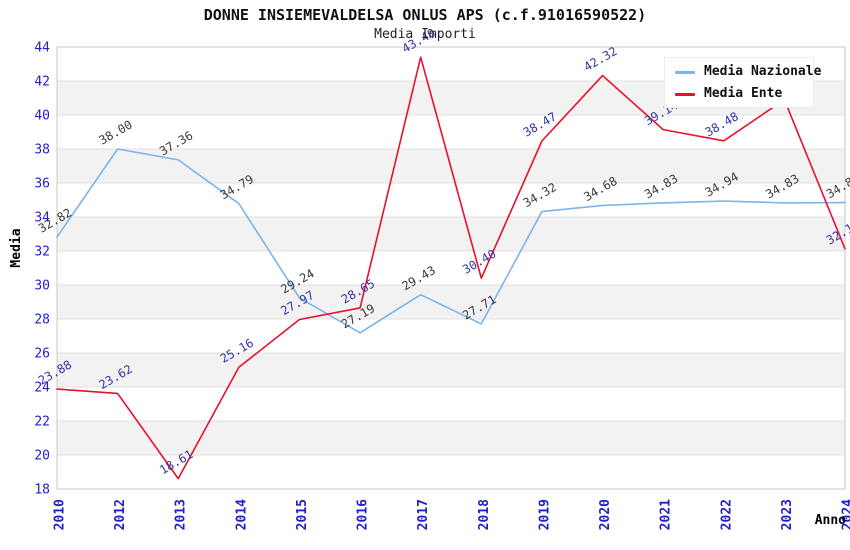 The image size is (850, 550). Describe the element at coordinates (60, 514) in the screenshot. I see `x-tick-label: 2010` at that location.